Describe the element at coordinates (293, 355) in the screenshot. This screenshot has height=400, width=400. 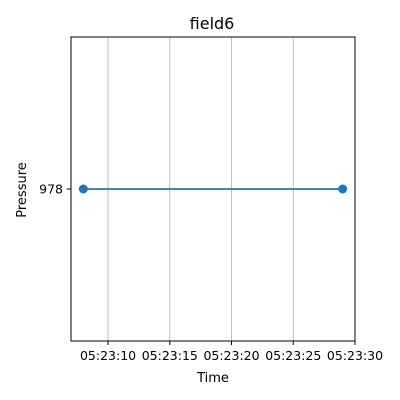
I see `x-tick-label: 05:23:25` at that location.